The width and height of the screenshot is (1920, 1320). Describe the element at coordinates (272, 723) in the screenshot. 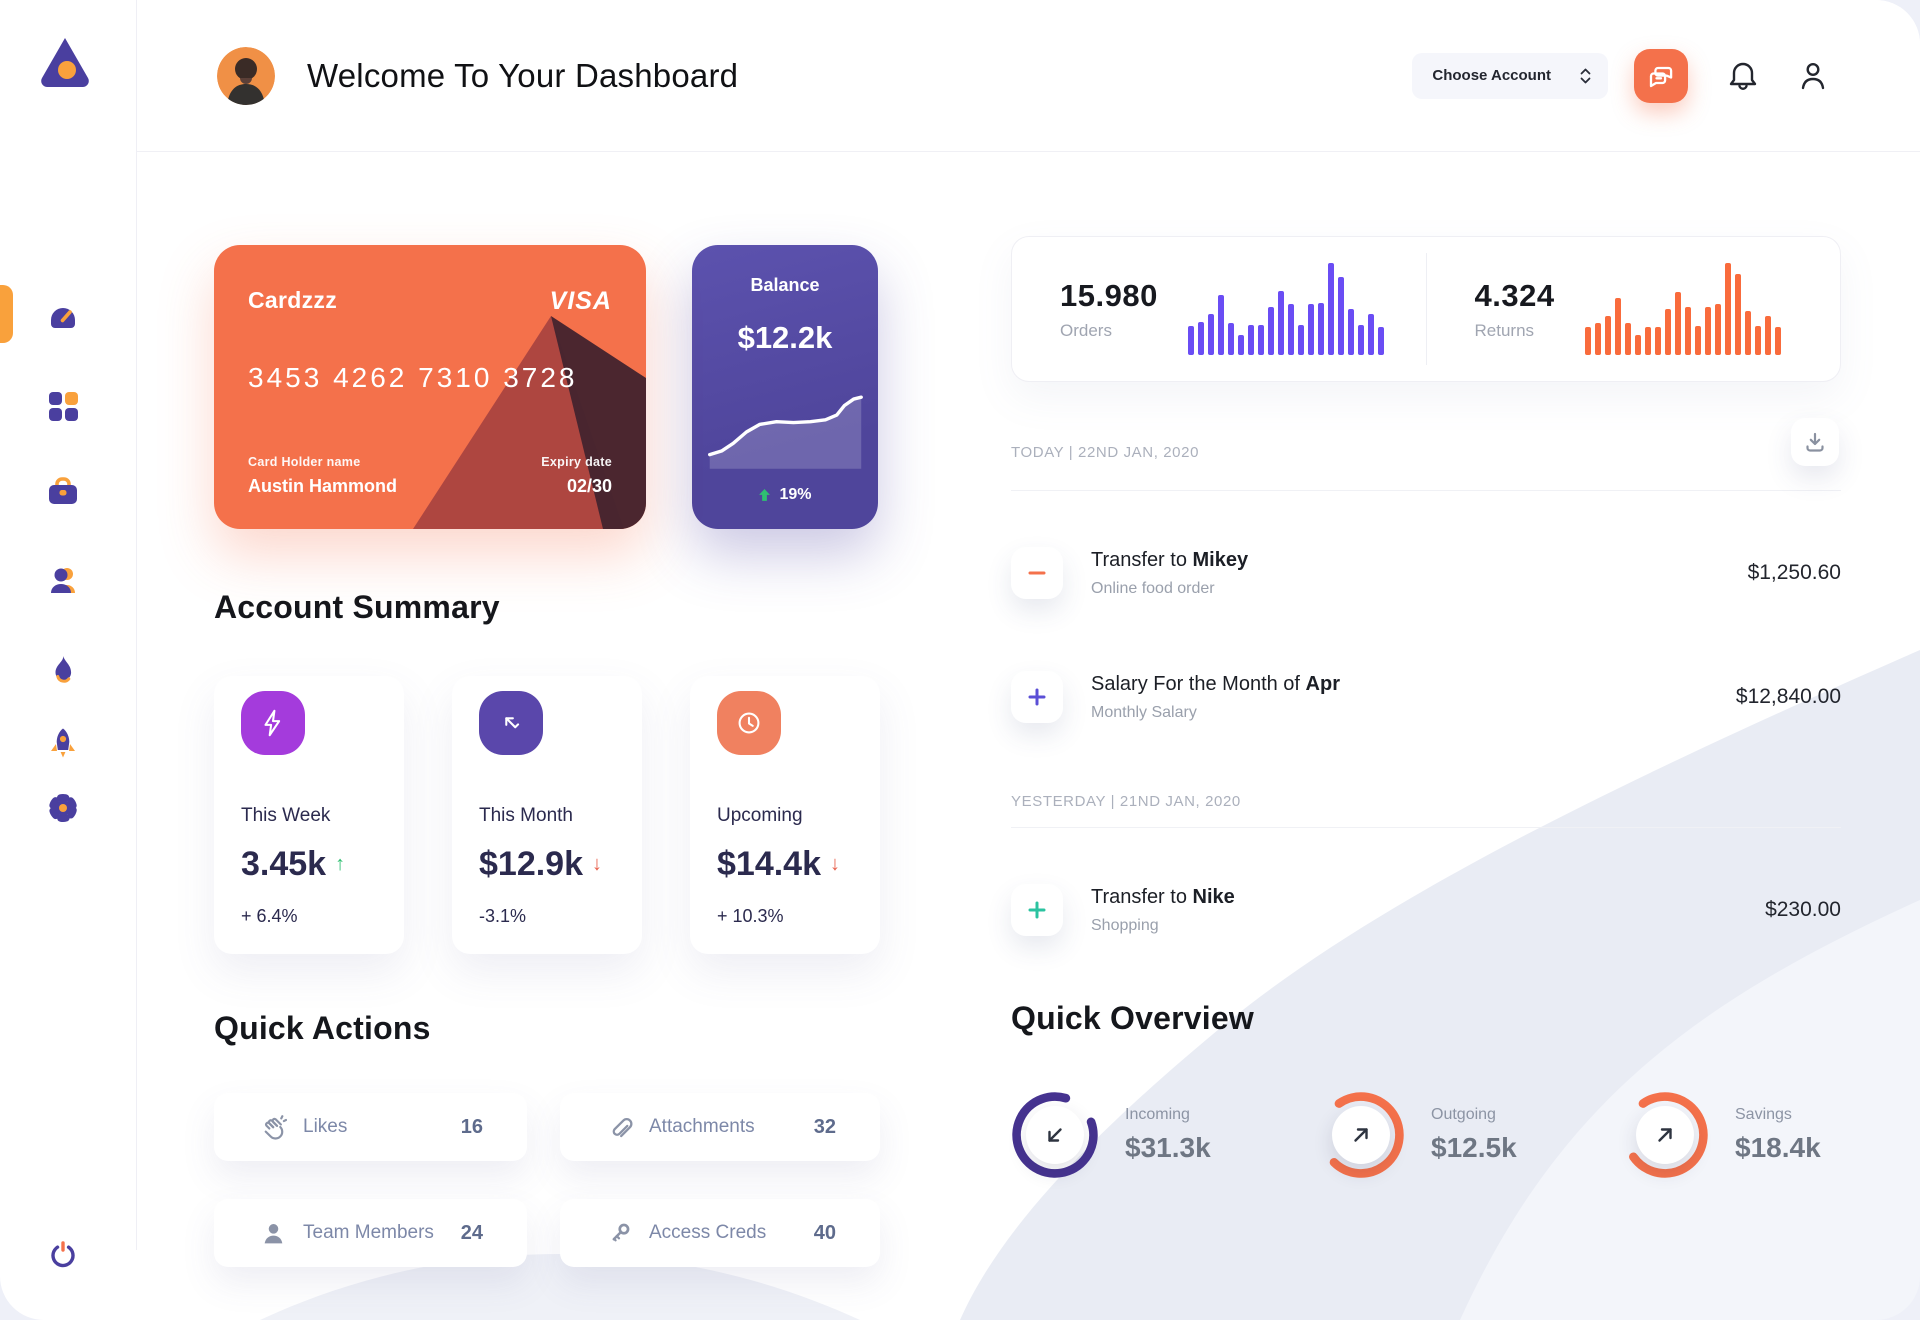

I see `bolt-icon` at that location.